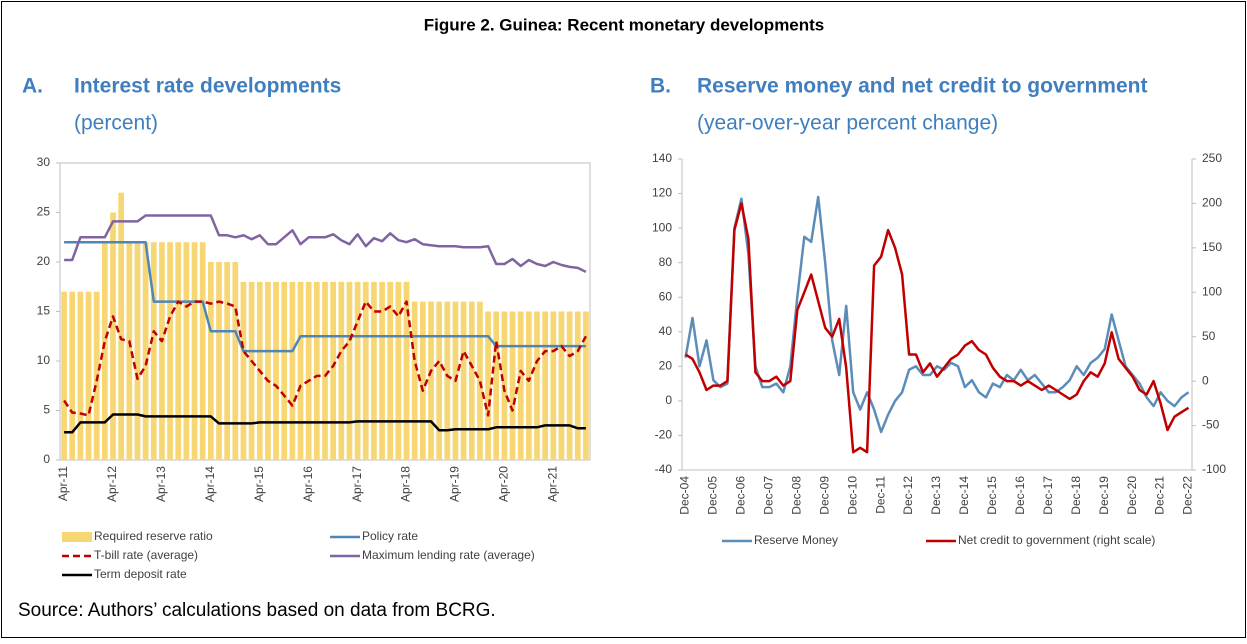  Describe the element at coordinates (668, 400) in the screenshot. I see `y-tick-label: 0` at that location.